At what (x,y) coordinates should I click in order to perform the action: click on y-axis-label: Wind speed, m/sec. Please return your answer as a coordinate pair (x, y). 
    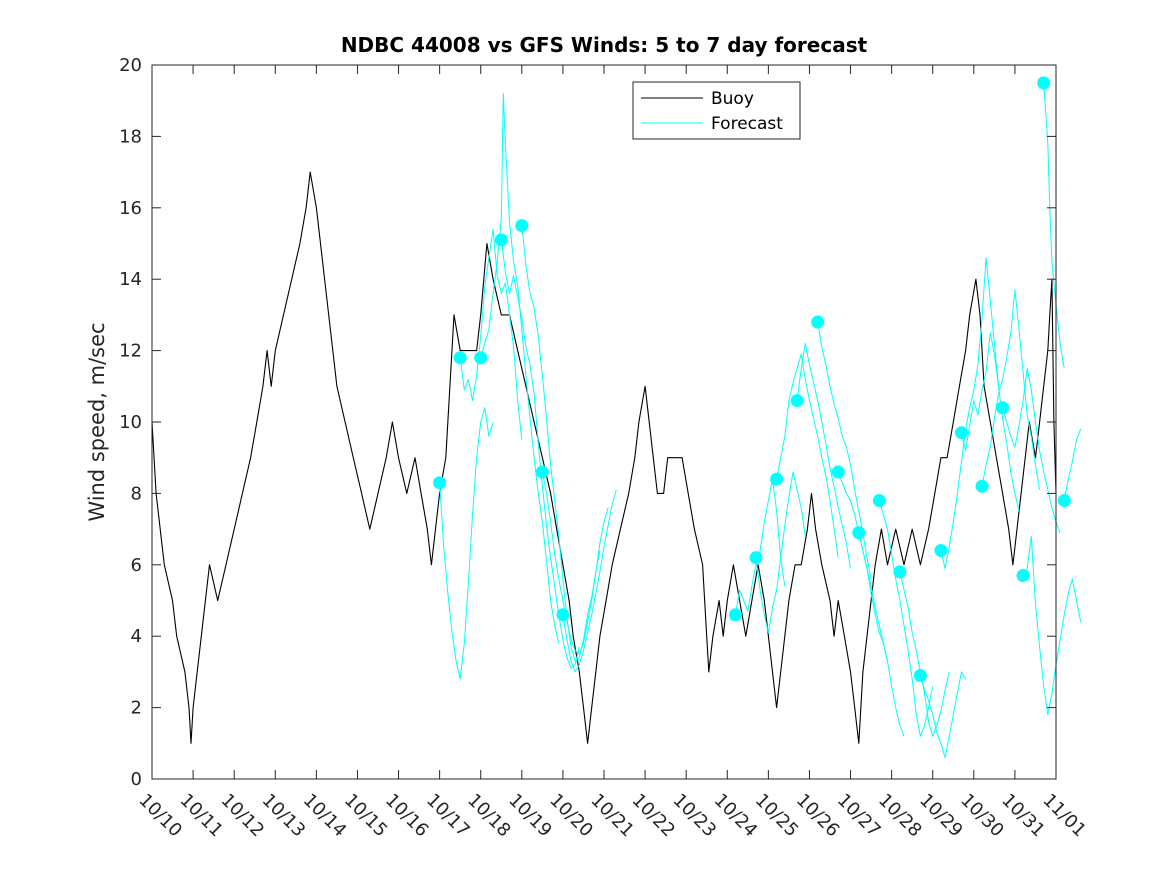
    Looking at the image, I should click on (97, 421).